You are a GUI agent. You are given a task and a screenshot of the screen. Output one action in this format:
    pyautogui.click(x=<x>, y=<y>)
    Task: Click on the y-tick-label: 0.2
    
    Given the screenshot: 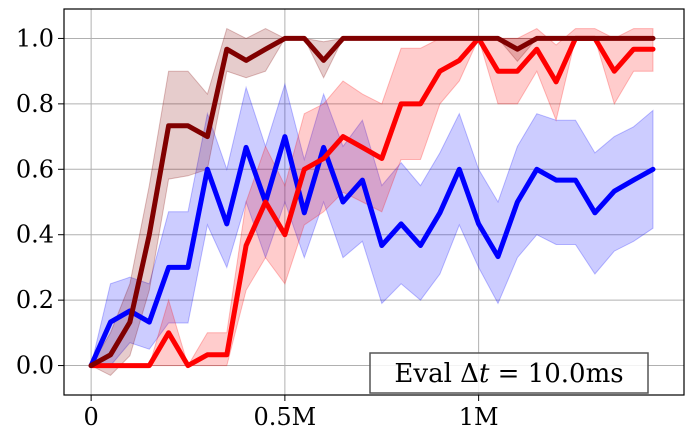 What is the action you would take?
    pyautogui.click(x=35, y=300)
    